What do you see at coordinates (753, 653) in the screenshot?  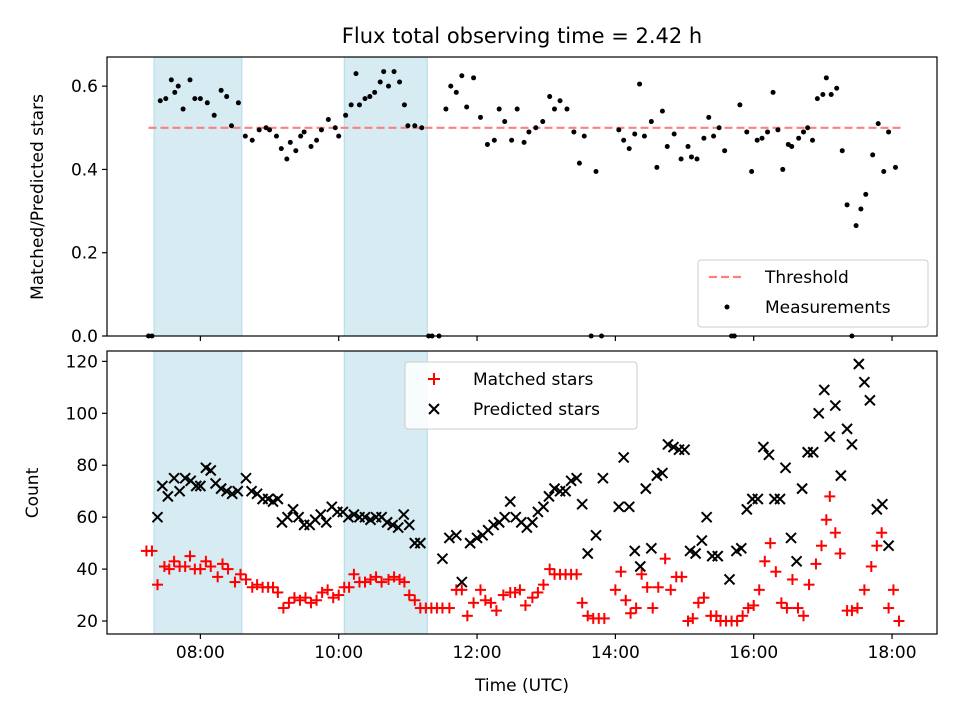 I see `x-tick-label: 16:00` at bounding box center [753, 653].